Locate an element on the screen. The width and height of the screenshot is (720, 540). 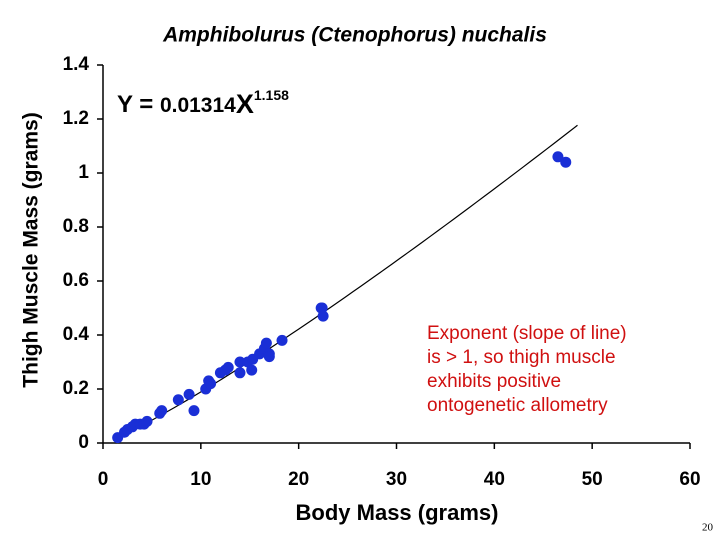
y-tick-label: 0.4 is located at coordinates (76, 334).